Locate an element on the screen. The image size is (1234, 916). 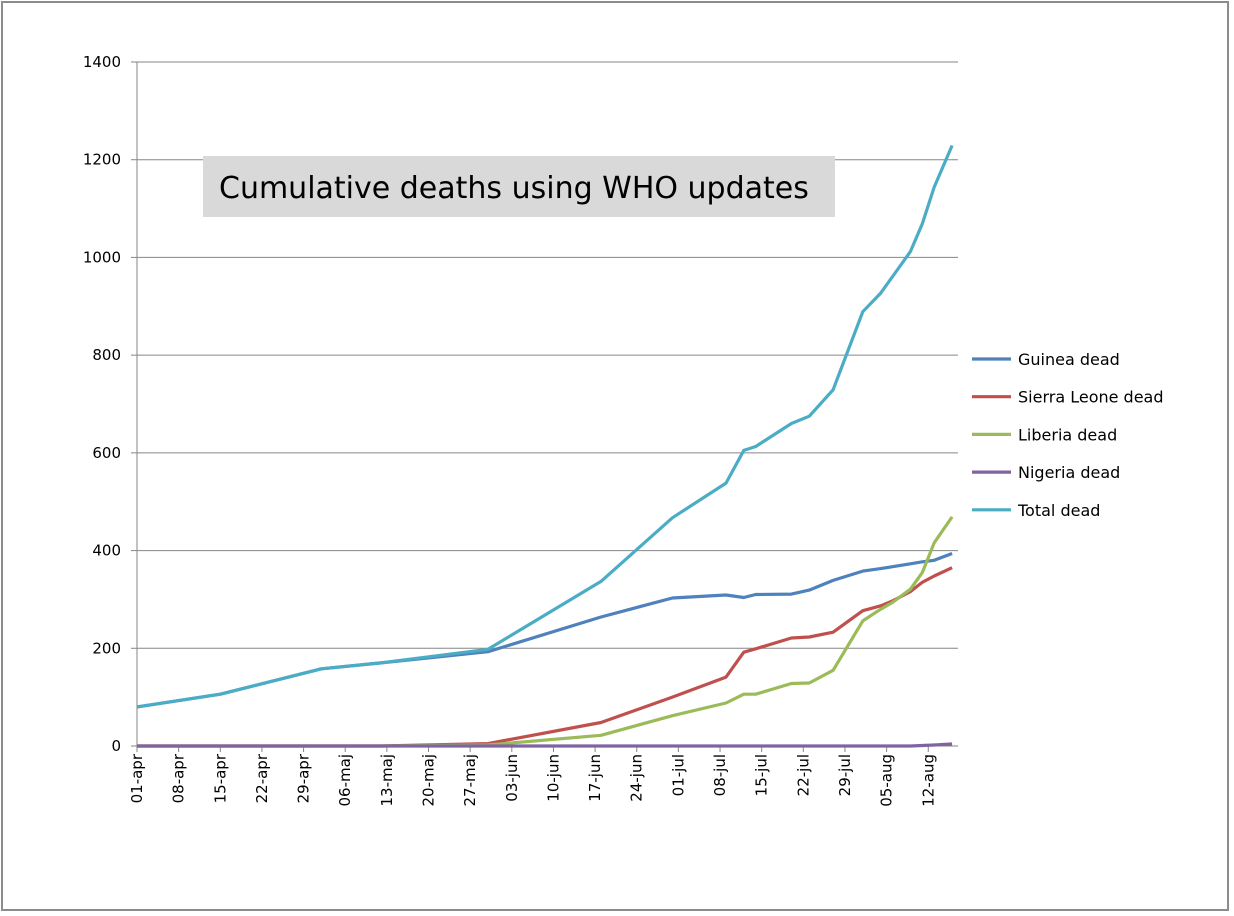
x-tick-label: 12-aug is located at coordinates (928, 780).